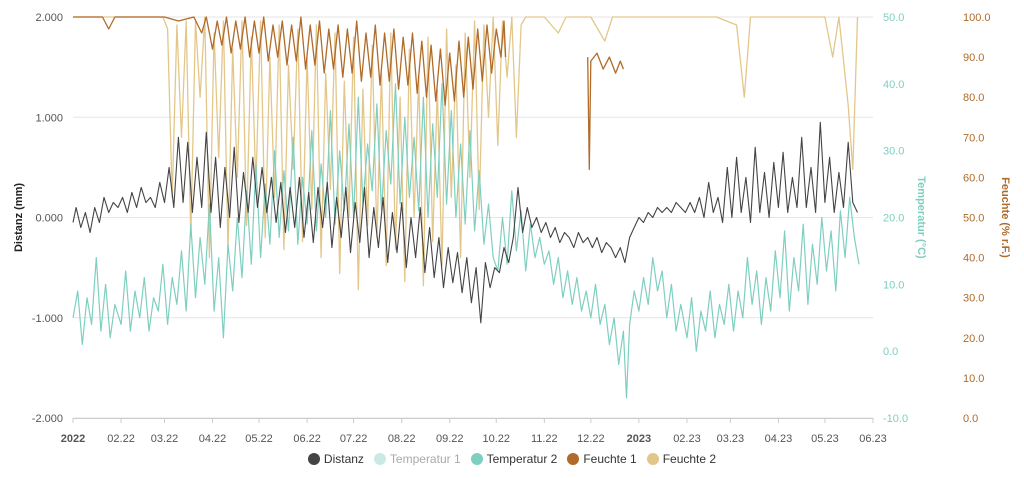 The height and width of the screenshot is (478, 1024). I want to click on y-humidity-tick-label: 70.0, so click(973, 138).